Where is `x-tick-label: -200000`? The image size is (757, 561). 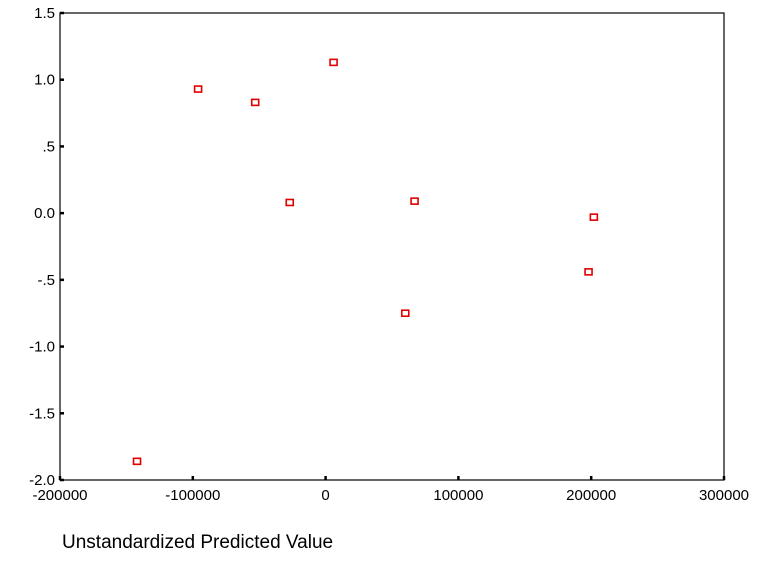
x-tick-label: -200000 is located at coordinates (59, 495).